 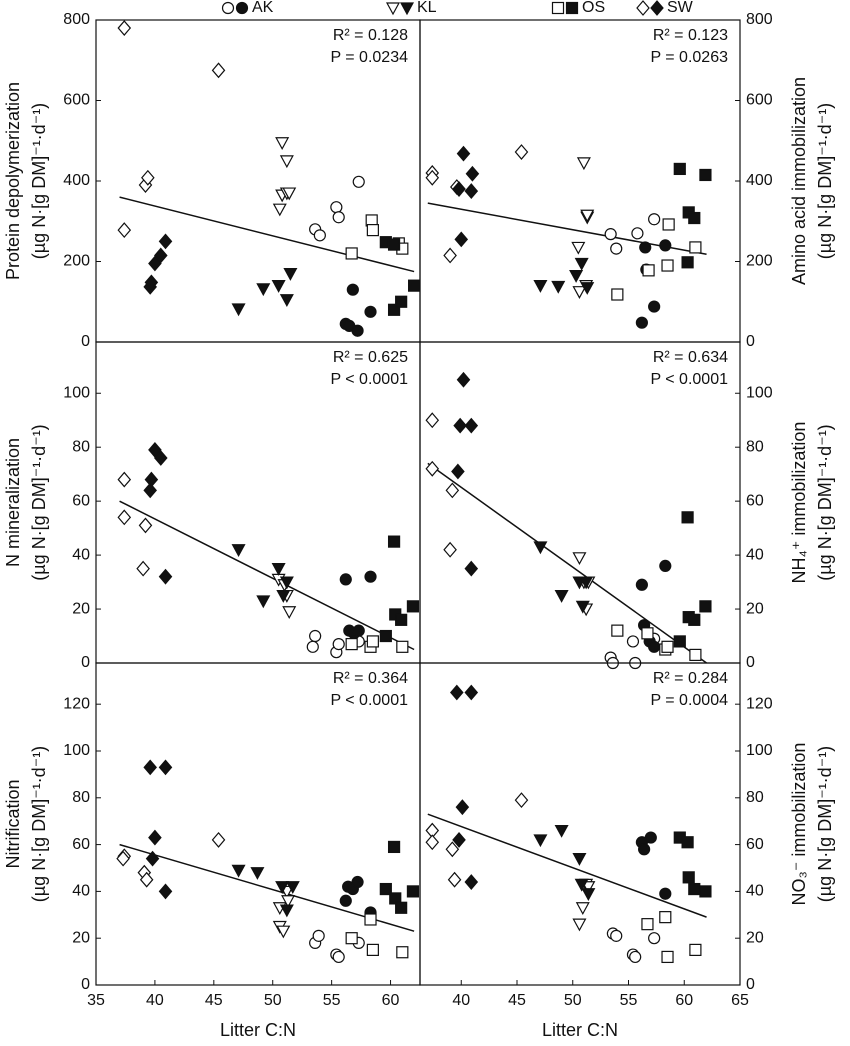 What do you see at coordinates (665, 8) in the screenshot?
I see `legend-item: SW` at bounding box center [665, 8].